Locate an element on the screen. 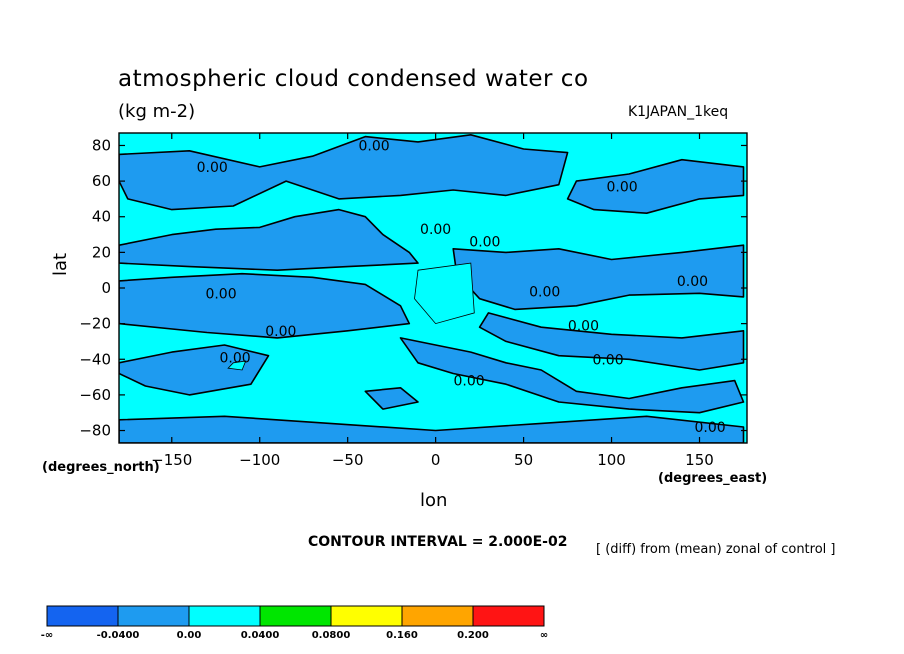 This screenshot has height=654, width=904. colorbar-label: -∞ is located at coordinates (47, 635).